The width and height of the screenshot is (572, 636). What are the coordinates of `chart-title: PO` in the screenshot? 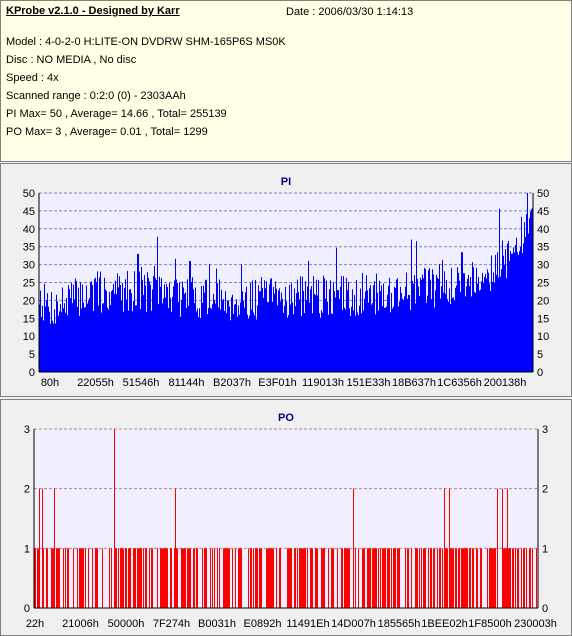 It's located at (286, 418).